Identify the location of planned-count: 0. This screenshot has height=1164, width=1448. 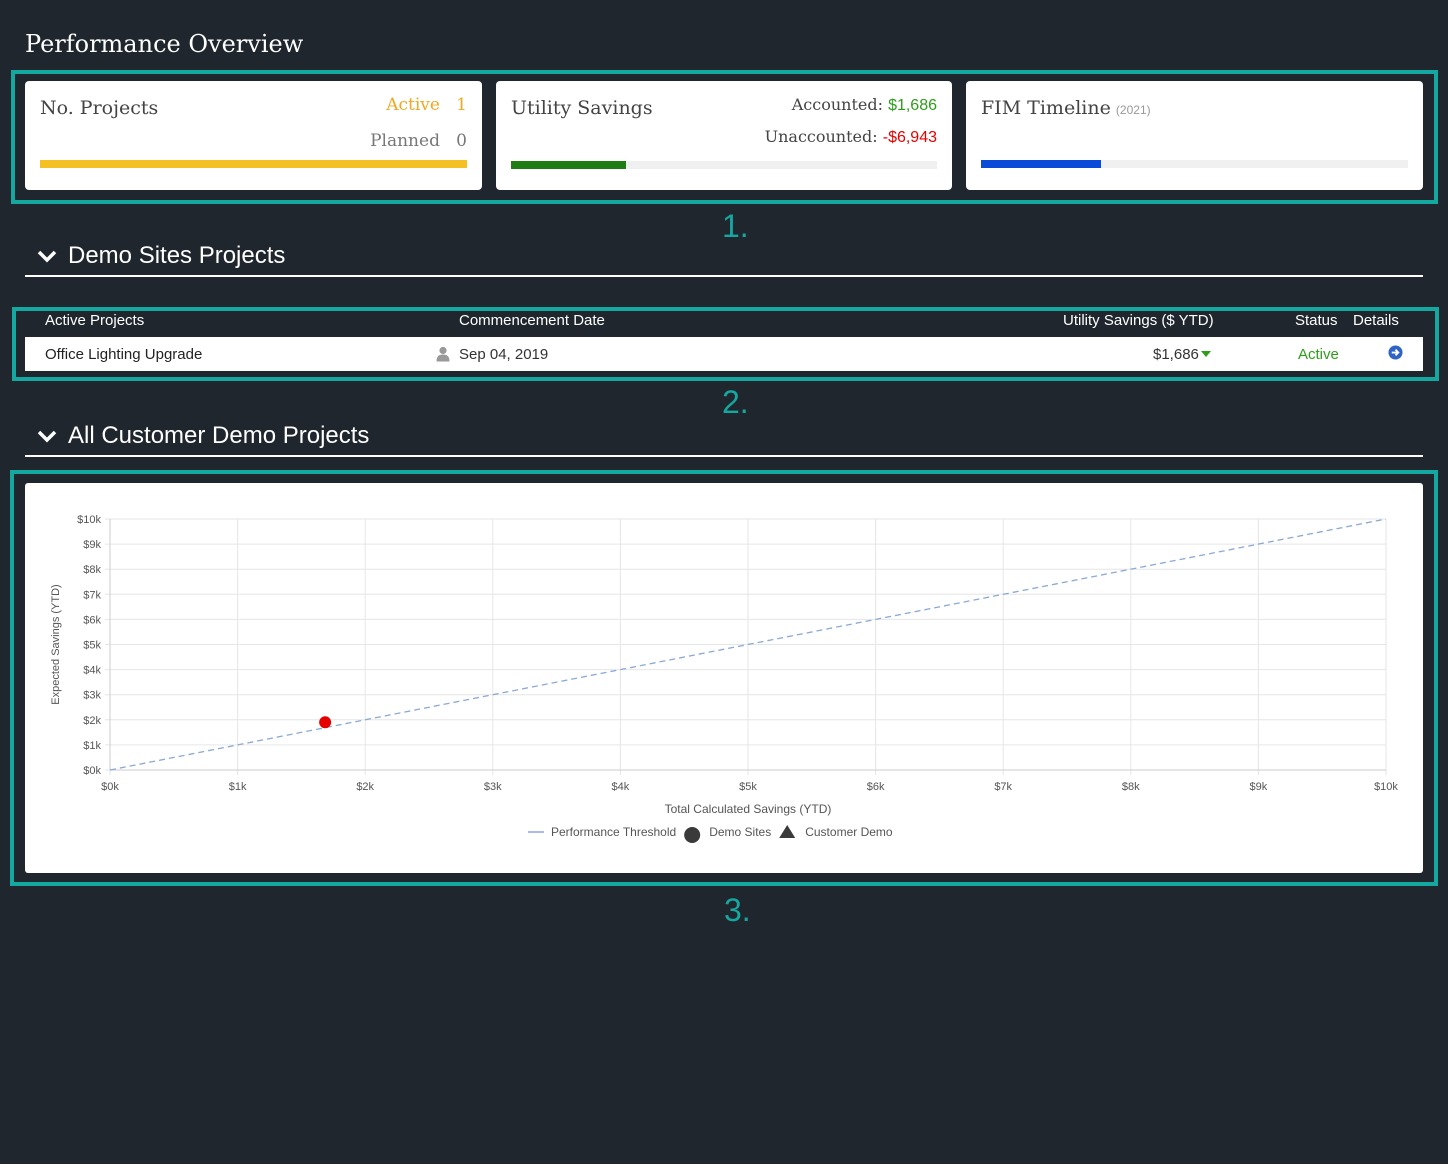
(461, 141).